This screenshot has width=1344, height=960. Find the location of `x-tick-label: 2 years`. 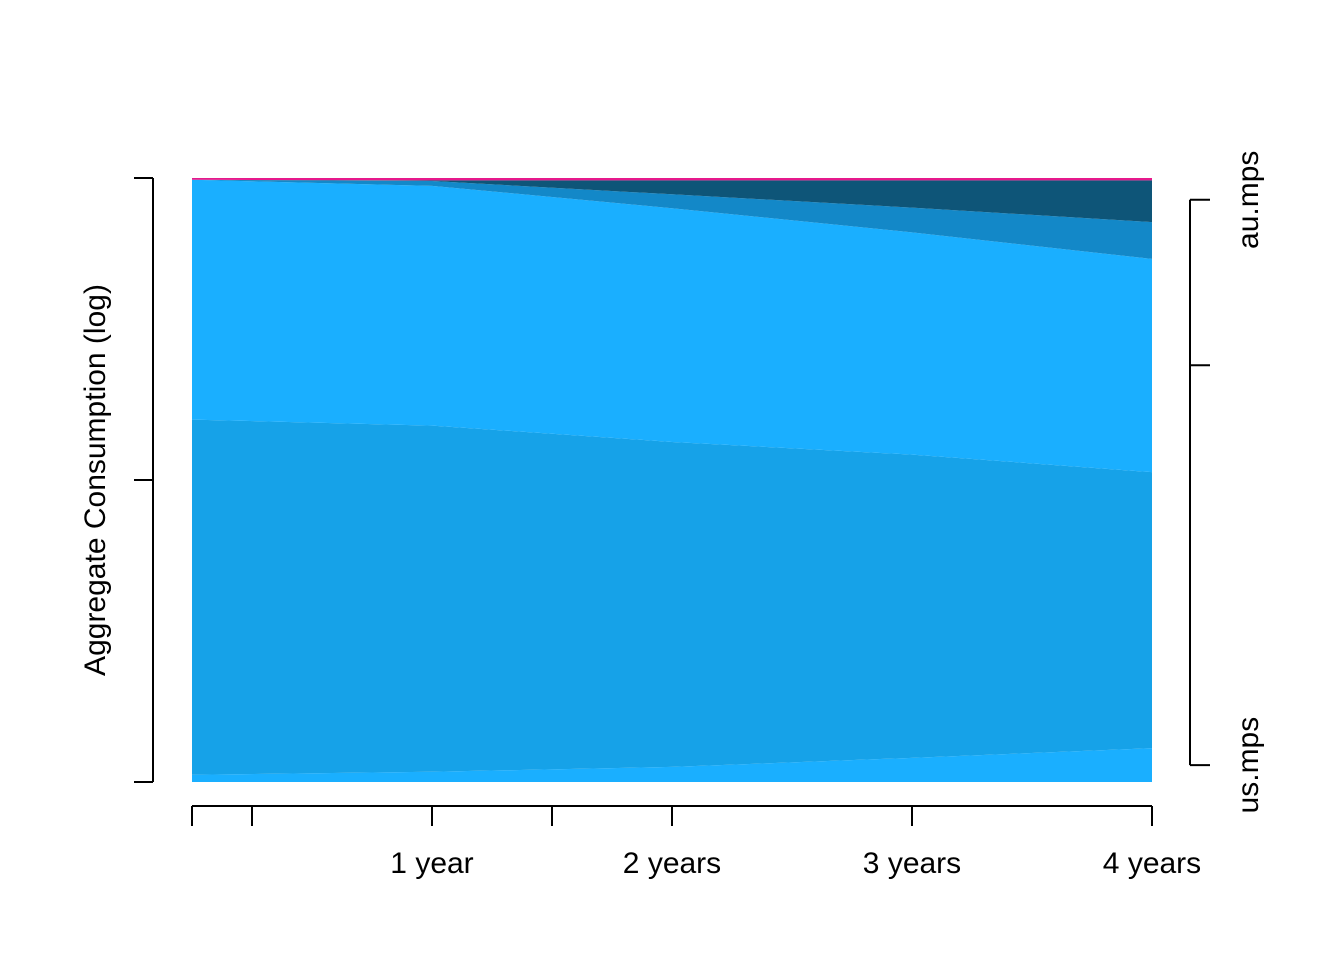

x-tick-label: 2 years is located at coordinates (672, 863).